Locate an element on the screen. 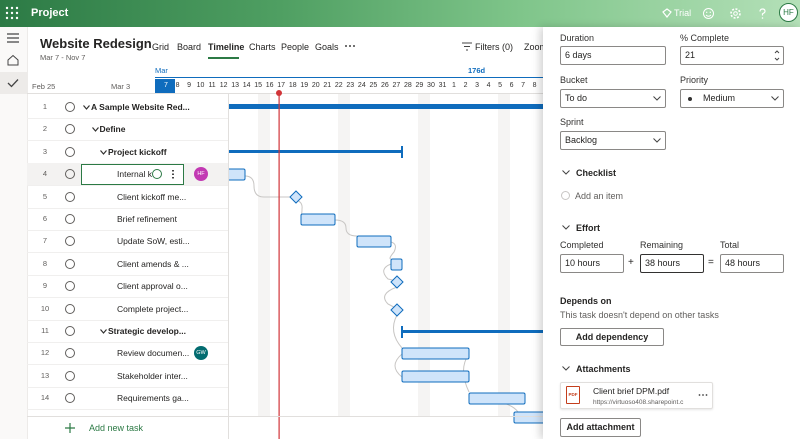  section-title: Depends on is located at coordinates (586, 301).